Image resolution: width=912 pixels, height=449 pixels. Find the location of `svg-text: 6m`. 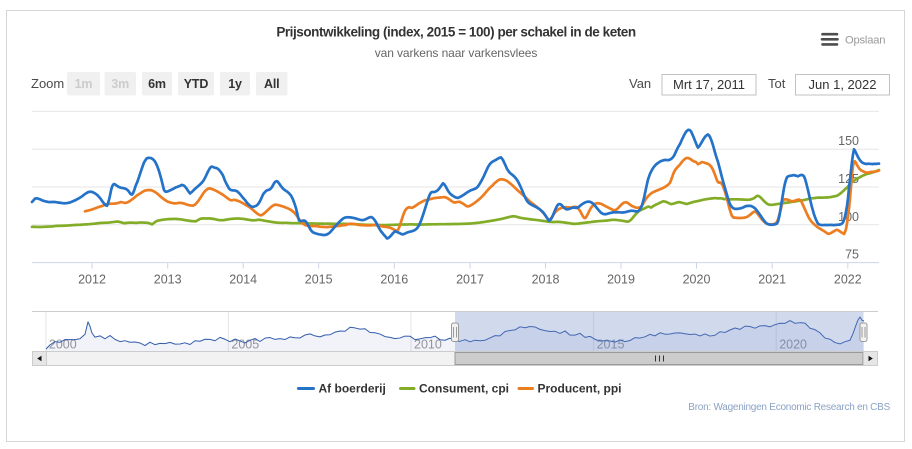

svg-text: 6m is located at coordinates (157, 84).